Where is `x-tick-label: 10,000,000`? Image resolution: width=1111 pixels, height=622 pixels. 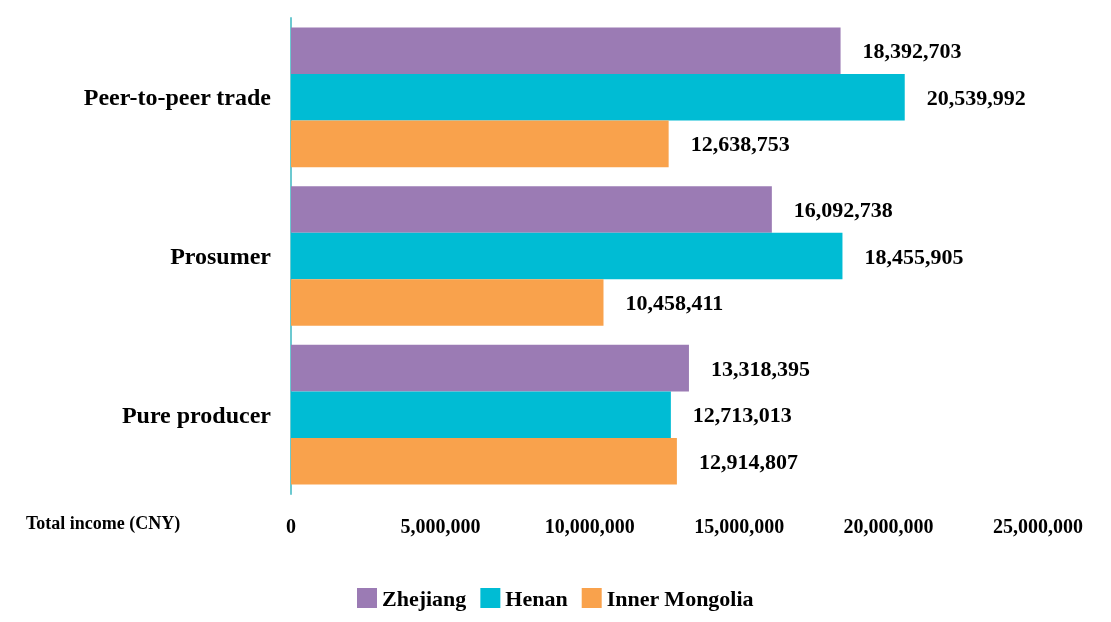
x-tick-label: 10,000,000 is located at coordinates (589, 526).